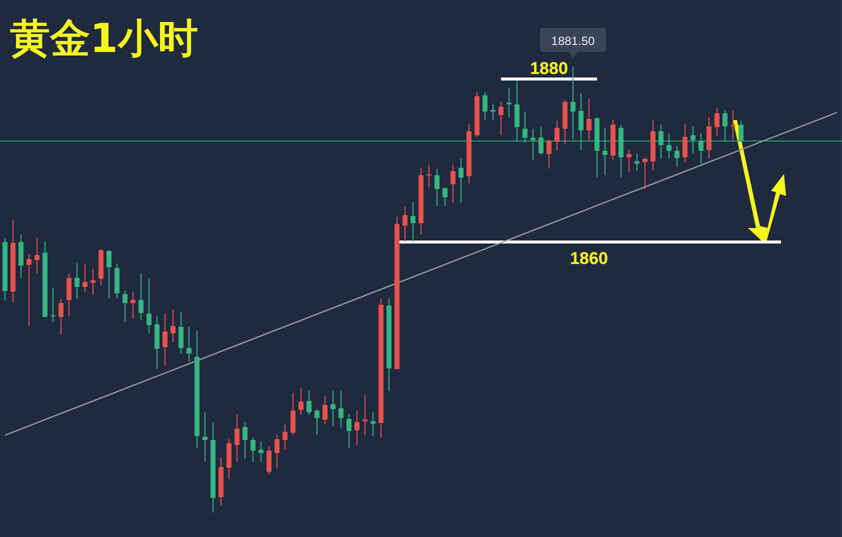 Image resolution: width=842 pixels, height=537 pixels. Describe the element at coordinates (104, 39) in the screenshot. I see `chart-title: 黄金1小时` at that location.